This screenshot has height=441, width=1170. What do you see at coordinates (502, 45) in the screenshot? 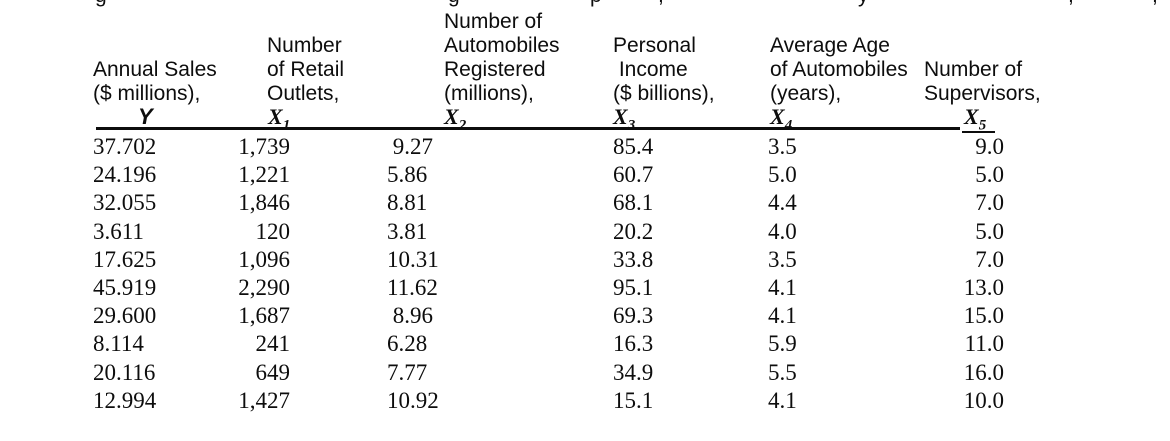
I see `header-col3-line2: Automobiles` at bounding box center [502, 45].